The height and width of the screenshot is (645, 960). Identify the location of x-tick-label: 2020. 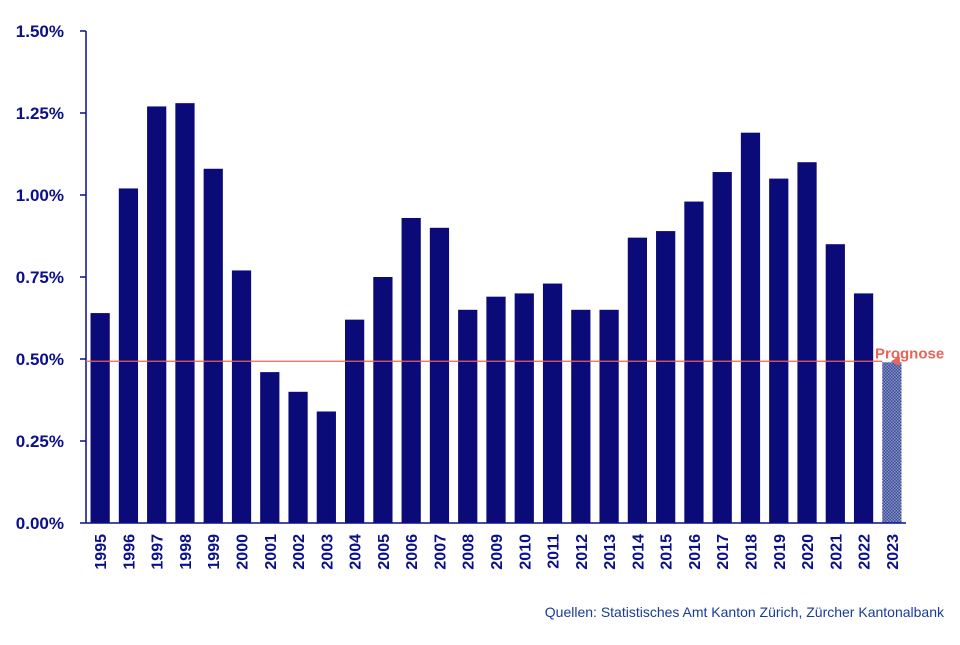
(808, 552).